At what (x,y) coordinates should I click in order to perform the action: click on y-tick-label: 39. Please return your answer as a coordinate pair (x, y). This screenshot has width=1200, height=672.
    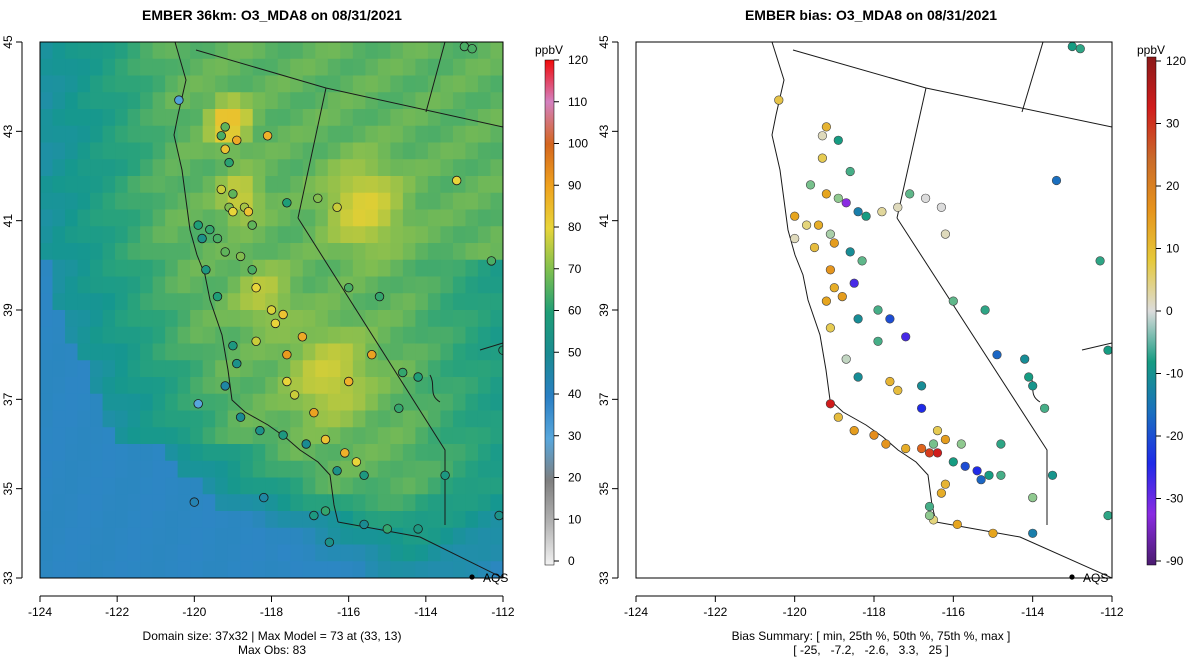
    Looking at the image, I should click on (8, 310).